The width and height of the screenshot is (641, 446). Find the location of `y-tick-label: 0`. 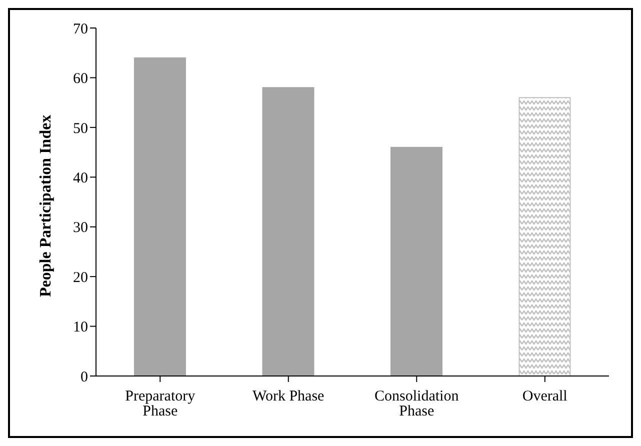

y-tick-label: 0 is located at coordinates (84, 377).